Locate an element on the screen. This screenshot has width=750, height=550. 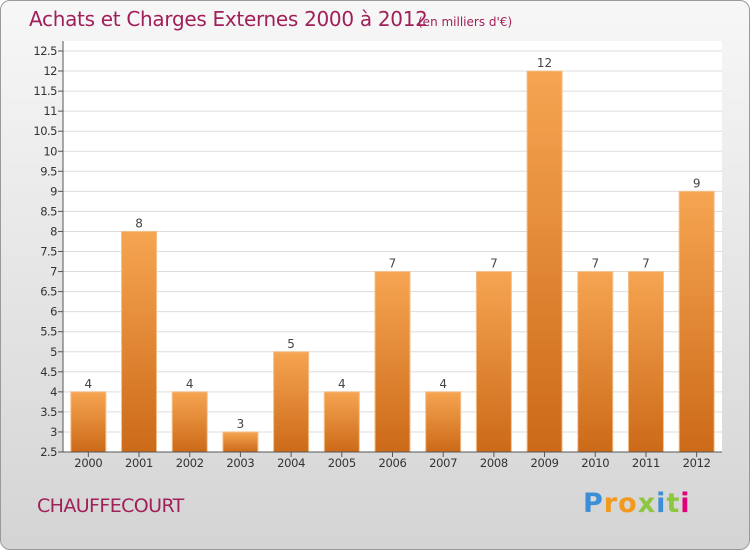
y-tick-label: 4.5 is located at coordinates (48, 372).